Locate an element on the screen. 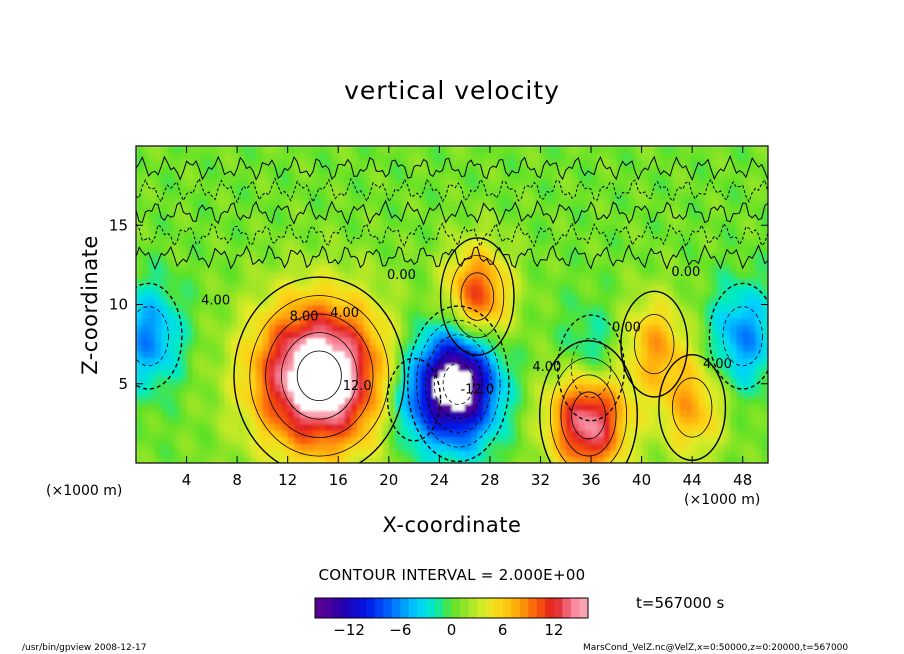  colorbar-cell is located at coordinates (465, 608).